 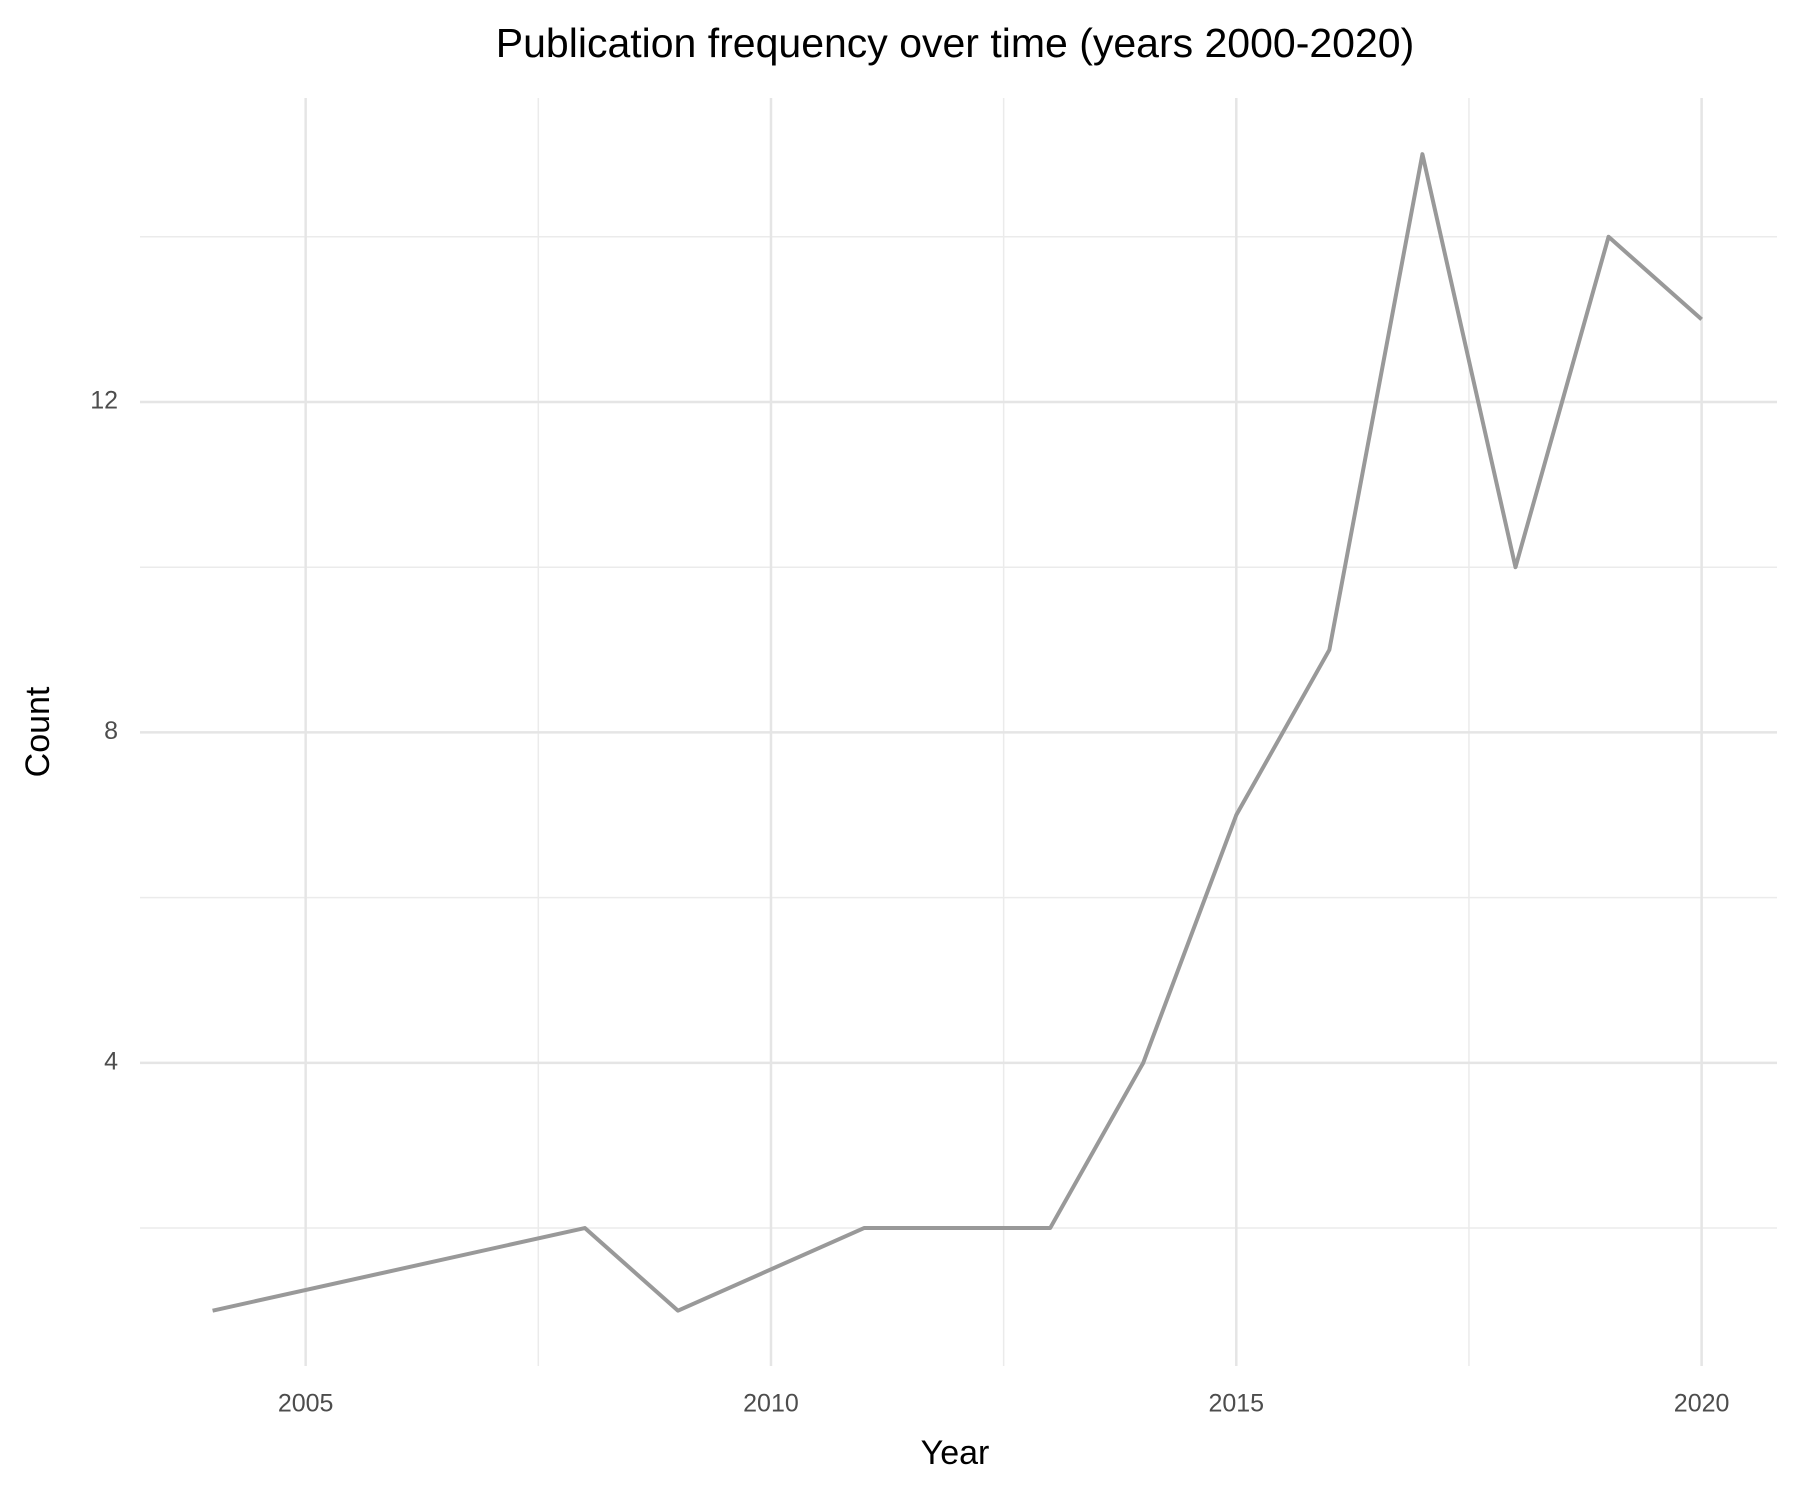 I want to click on y-tick-label: 4, so click(x=111, y=1061).